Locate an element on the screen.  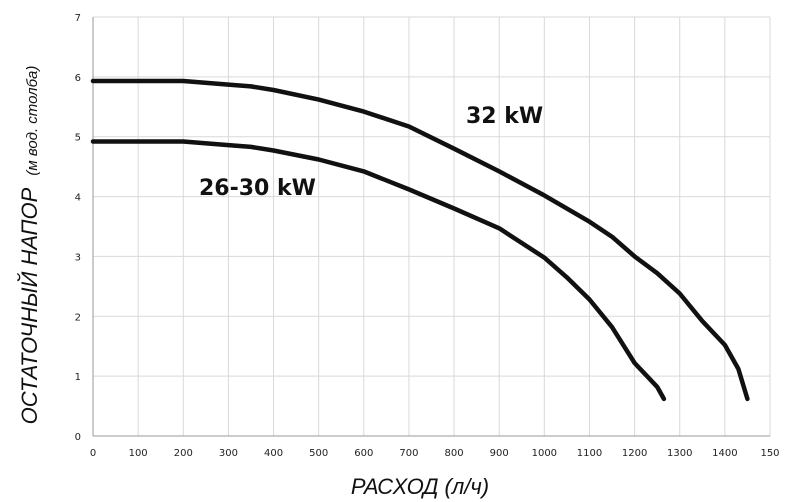
y-axis-title-unit: (м вод. столба) is located at coordinates (32, 121).